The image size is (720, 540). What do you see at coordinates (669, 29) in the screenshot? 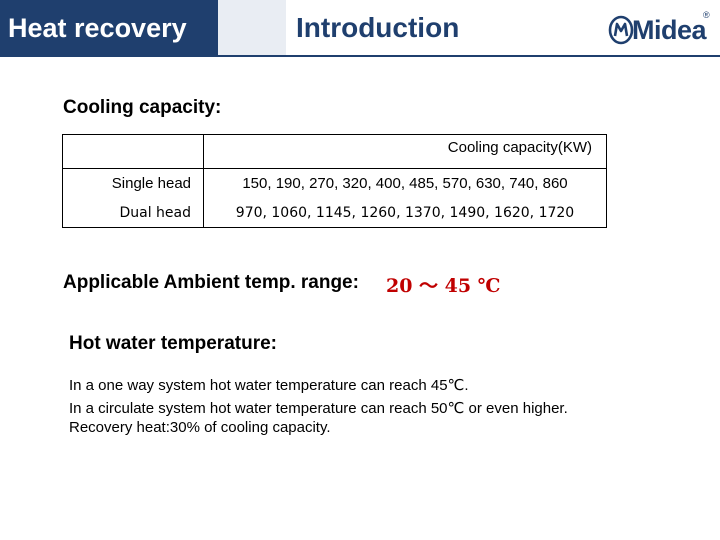
I see `logo-text: Midea` at bounding box center [669, 29].